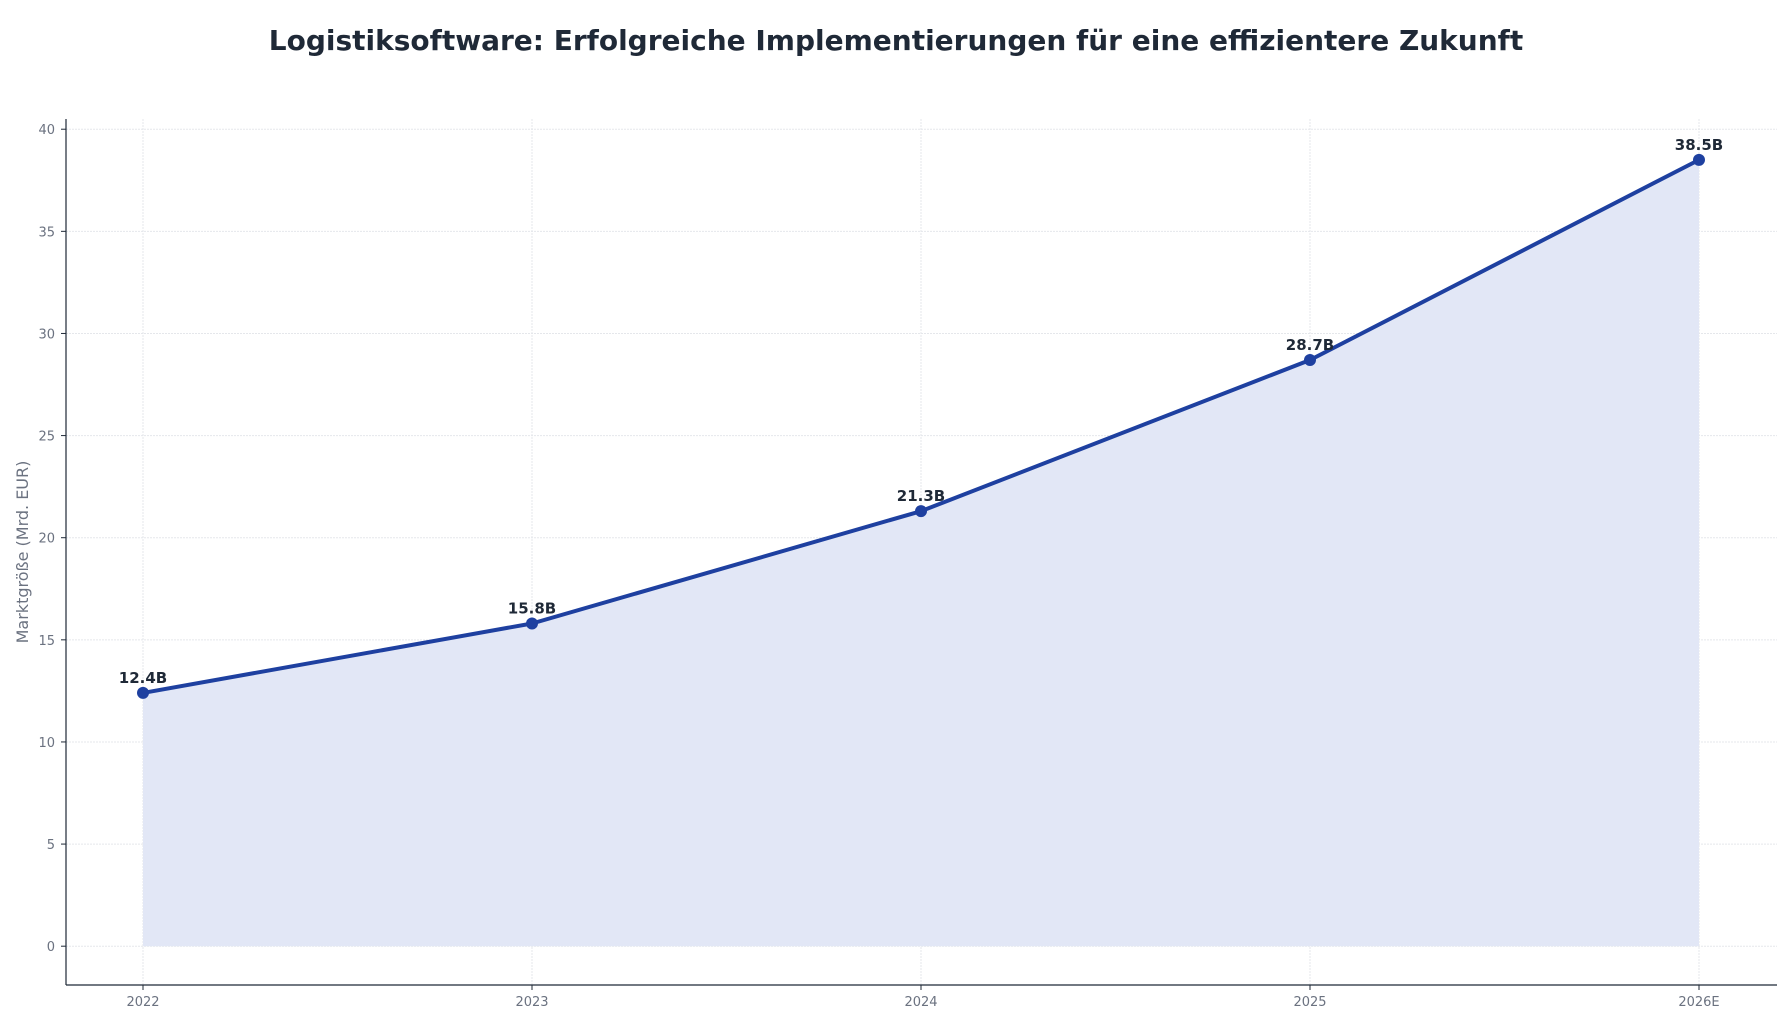  What do you see at coordinates (921, 496) in the screenshot?
I see `data-label: 21.3B` at bounding box center [921, 496].